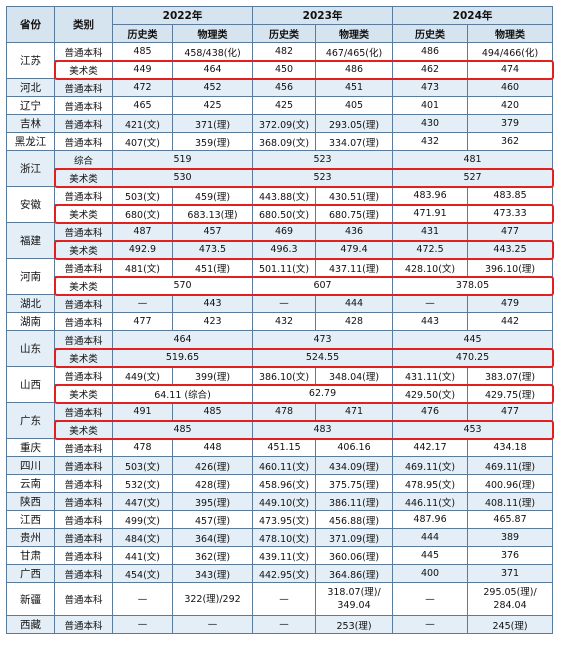  I want to click on score-cell: 477, so click(510, 411).